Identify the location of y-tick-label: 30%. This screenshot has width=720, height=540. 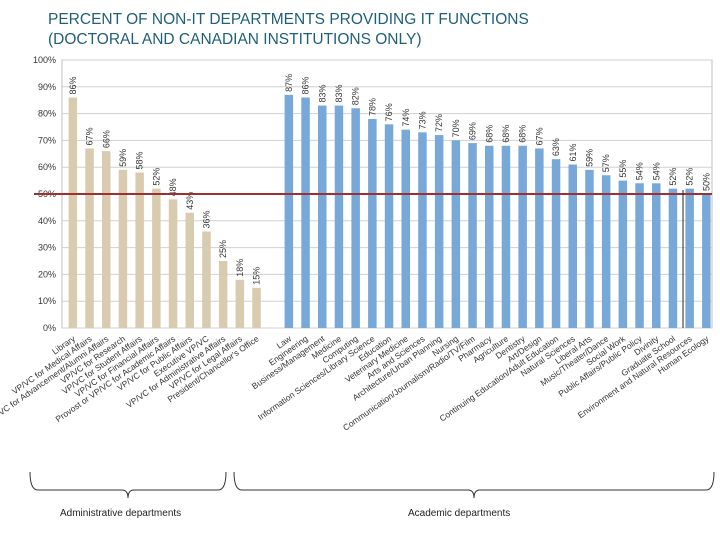
(47, 248).